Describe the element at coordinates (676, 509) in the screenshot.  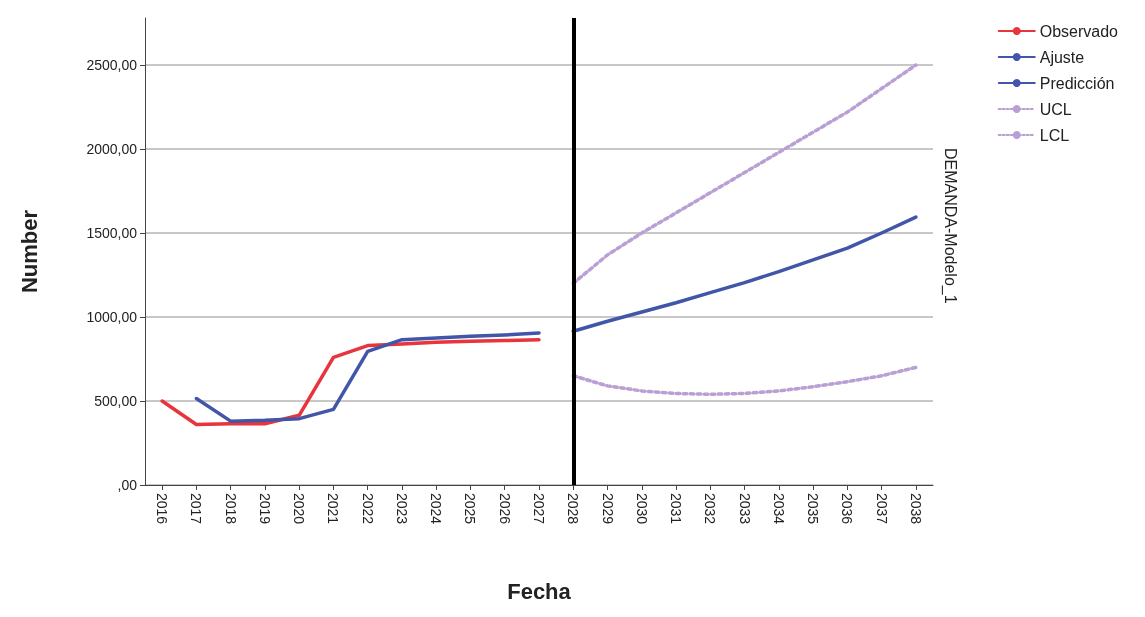
I see `x-tick-label: 2031` at that location.